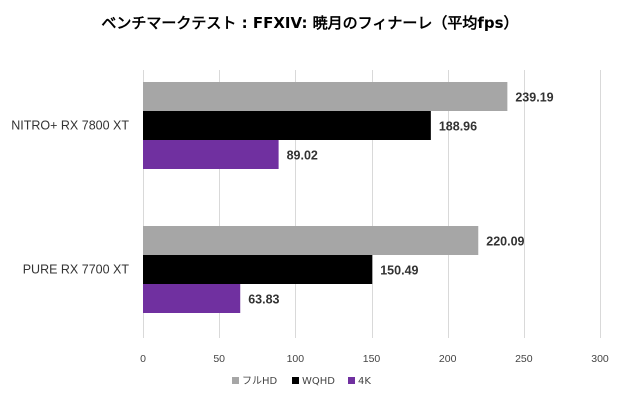 The image size is (620, 400). What do you see at coordinates (70, 126) in the screenshot?
I see `category-label: NITRO+ RX 7800 XT` at bounding box center [70, 126].